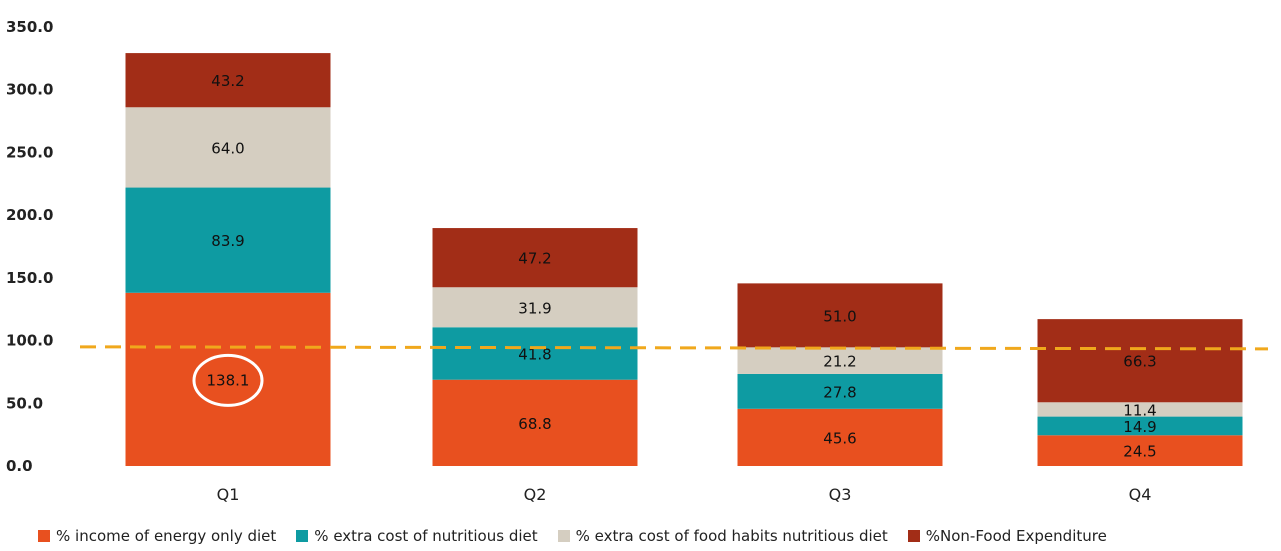 The height and width of the screenshot is (551, 1281). I want to click on y-tick-label: 250.0, so click(29, 152).